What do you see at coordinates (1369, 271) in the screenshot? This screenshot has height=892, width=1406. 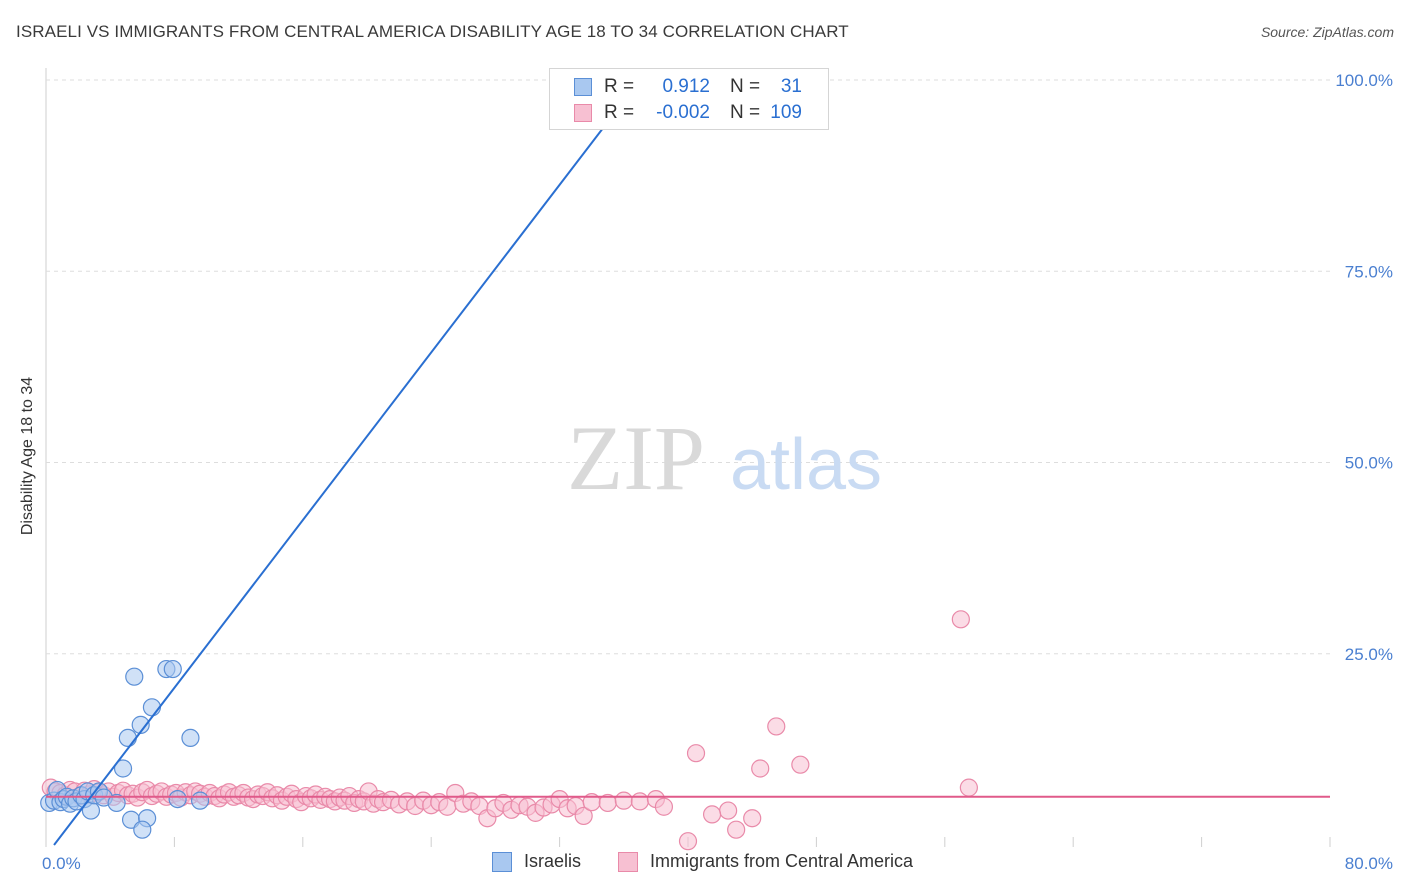 I see `y-tick-label: 75.0%` at bounding box center [1369, 271].